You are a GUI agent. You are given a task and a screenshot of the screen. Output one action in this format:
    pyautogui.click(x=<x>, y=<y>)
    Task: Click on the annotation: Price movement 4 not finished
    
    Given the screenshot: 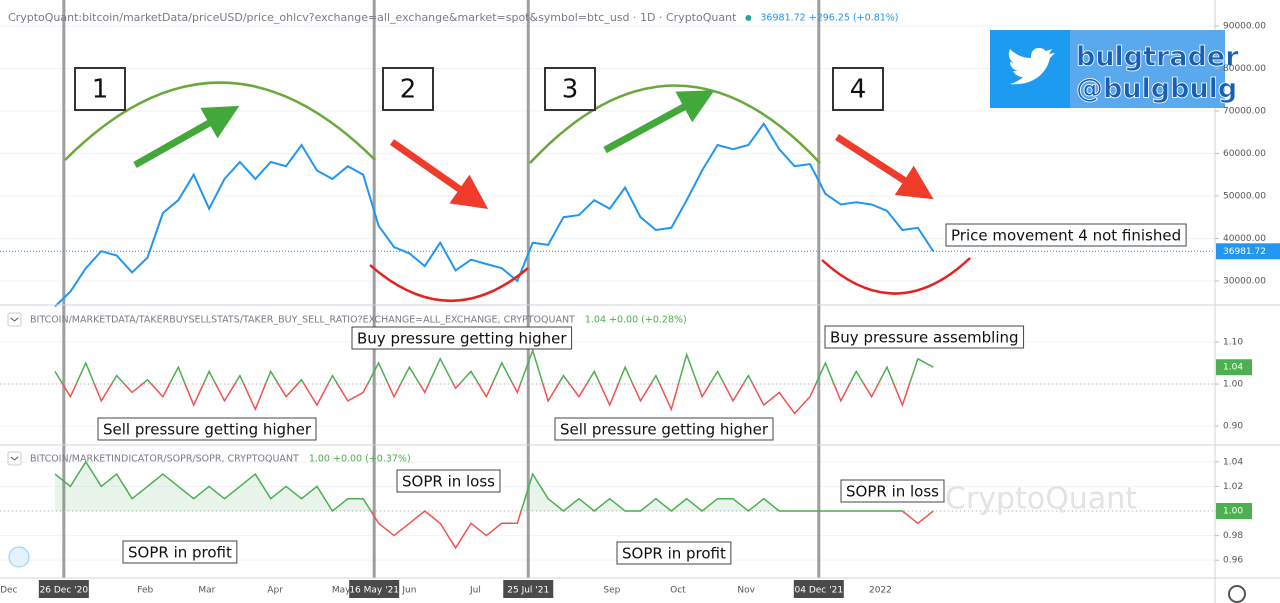 What is the action you would take?
    pyautogui.click(x=1066, y=236)
    